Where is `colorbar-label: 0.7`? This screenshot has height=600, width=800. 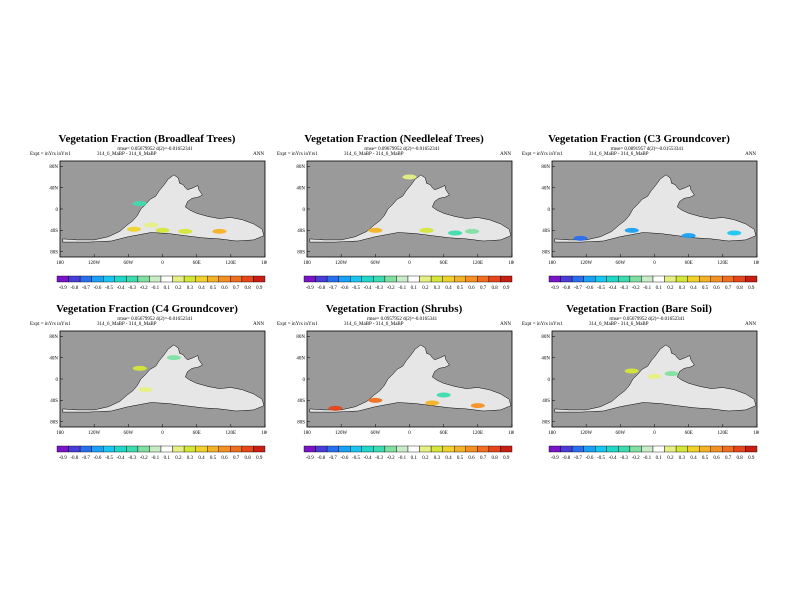
colorbar-label: 0.7 is located at coordinates (483, 288).